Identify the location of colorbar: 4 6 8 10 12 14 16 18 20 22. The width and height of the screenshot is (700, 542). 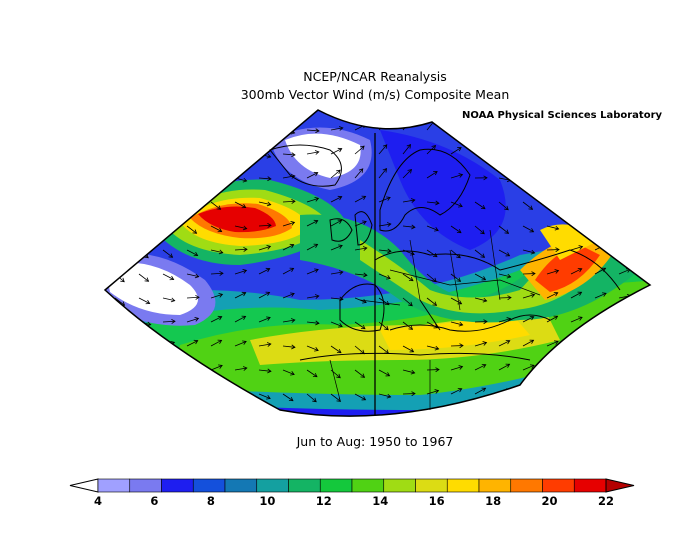
(352, 493).